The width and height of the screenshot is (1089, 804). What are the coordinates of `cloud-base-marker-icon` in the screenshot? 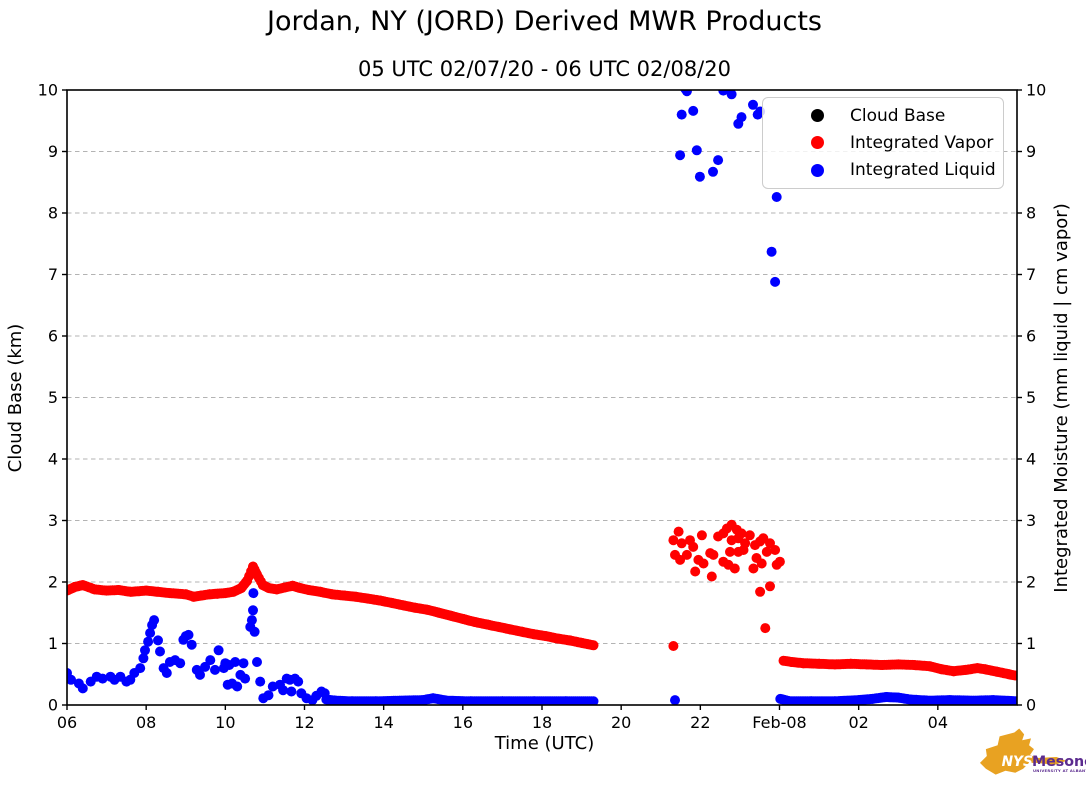 It's located at (817, 116).